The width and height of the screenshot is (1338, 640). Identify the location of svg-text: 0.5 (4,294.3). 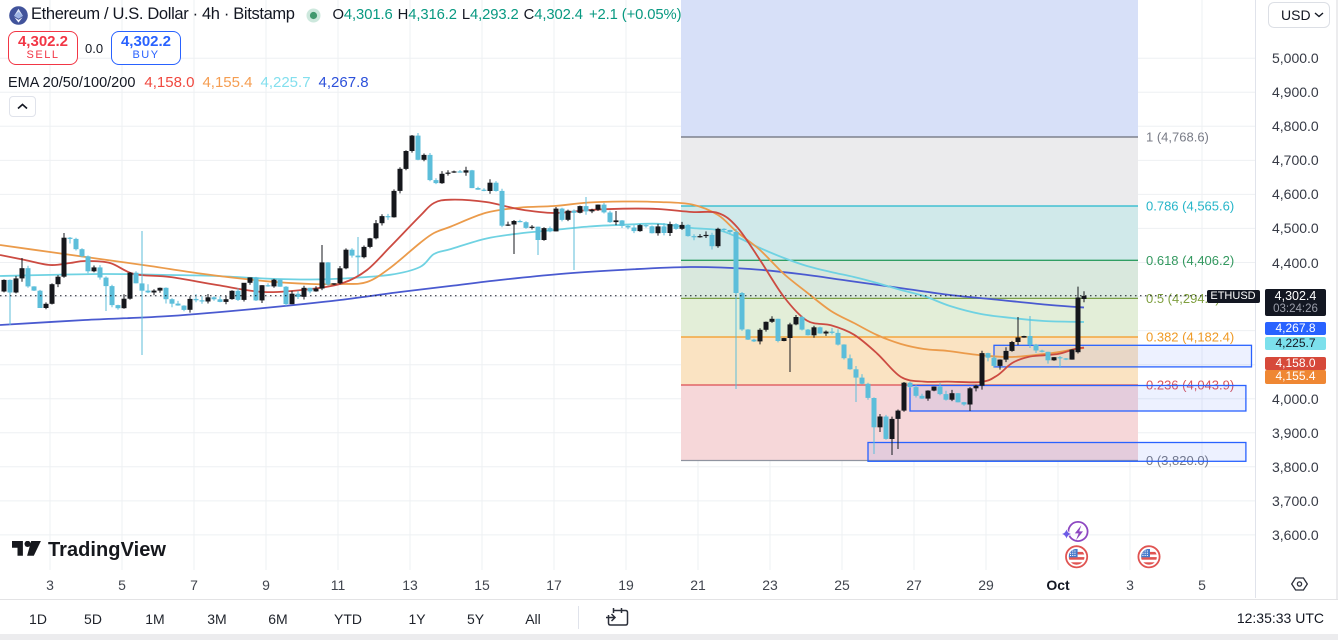
(1183, 298).